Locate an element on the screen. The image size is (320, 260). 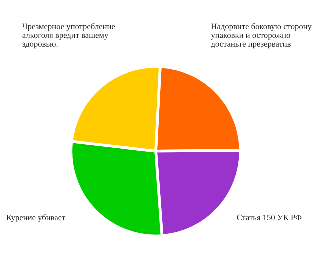
slice-label: Статья 150 УК РФ is located at coordinates (269, 217).